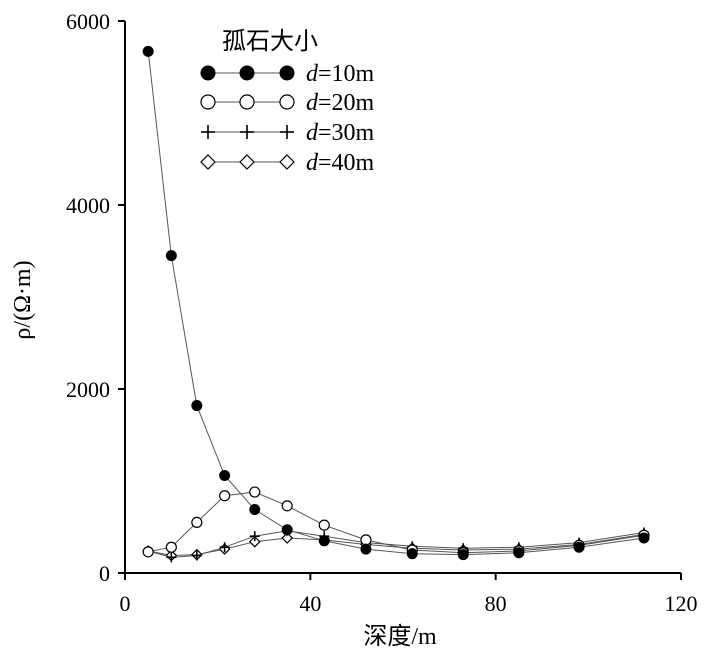 This screenshot has height=656, width=709. I want to click on y-tick-label: 6000, so click(88, 21).